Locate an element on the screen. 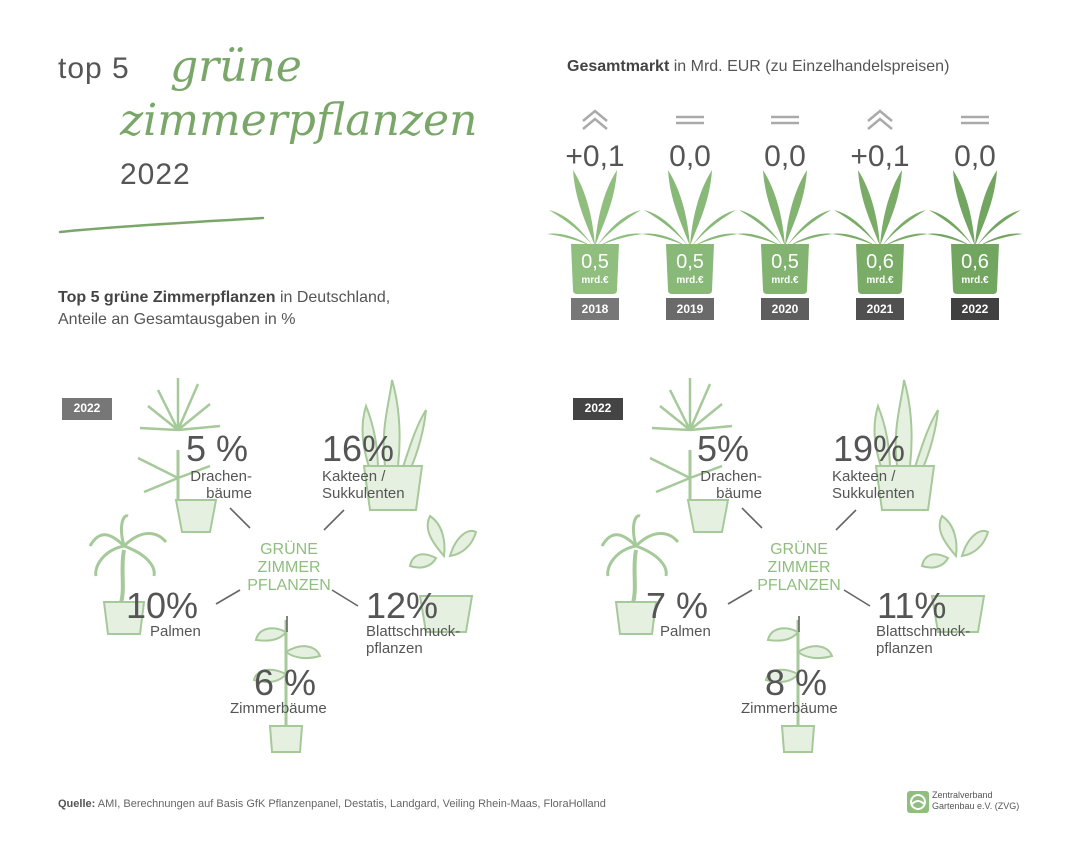 This screenshot has width=1080, height=867. subtitle-bold: Top 5 grüne Zimmerpflanzen is located at coordinates (167, 297).